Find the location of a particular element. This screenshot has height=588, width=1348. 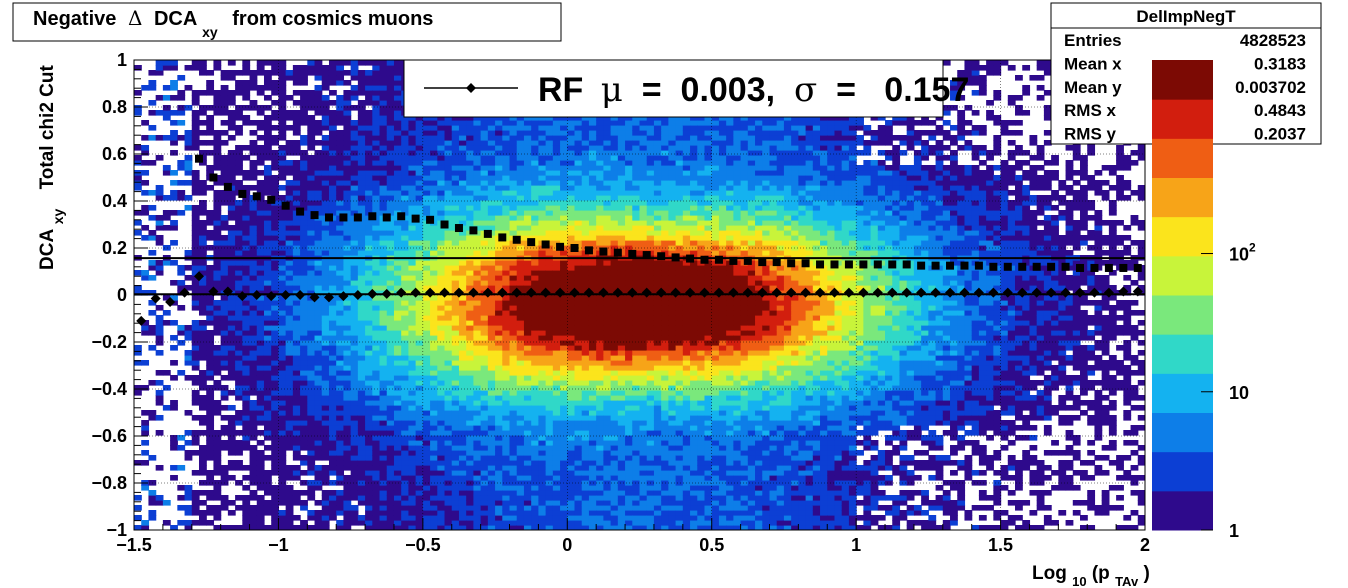

x-tick-label: −1.5 is located at coordinates (134, 545).